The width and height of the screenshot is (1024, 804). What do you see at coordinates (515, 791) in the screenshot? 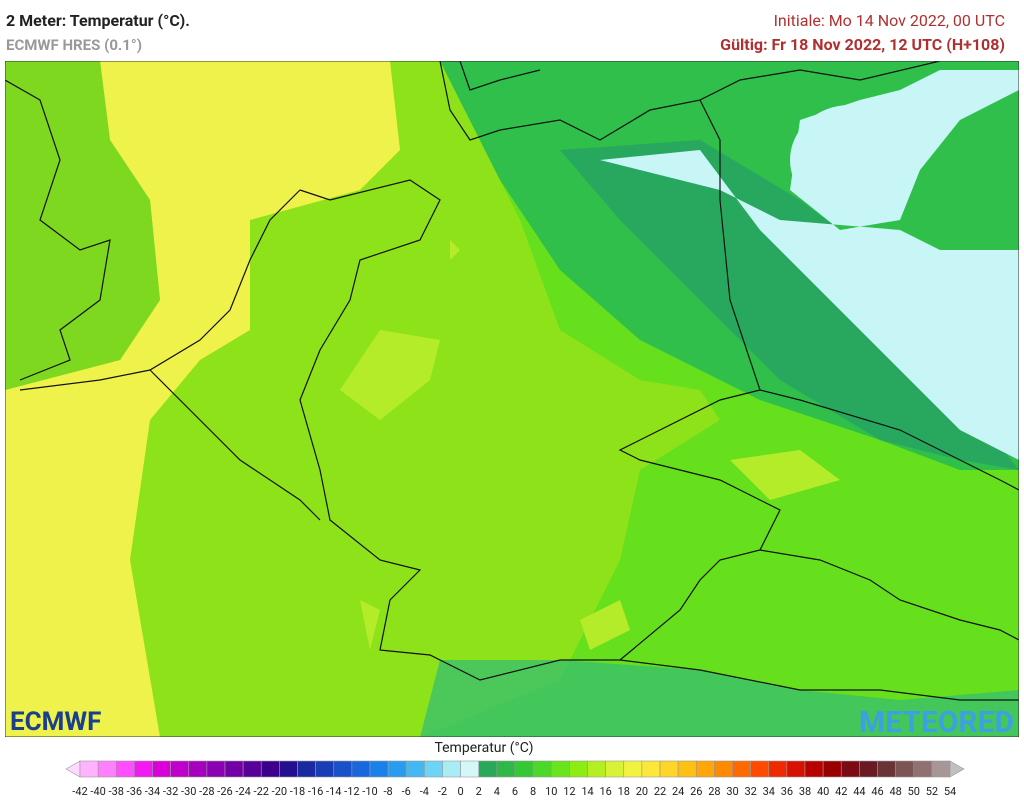
I see `colorbar-tick-label: 6` at bounding box center [515, 791].